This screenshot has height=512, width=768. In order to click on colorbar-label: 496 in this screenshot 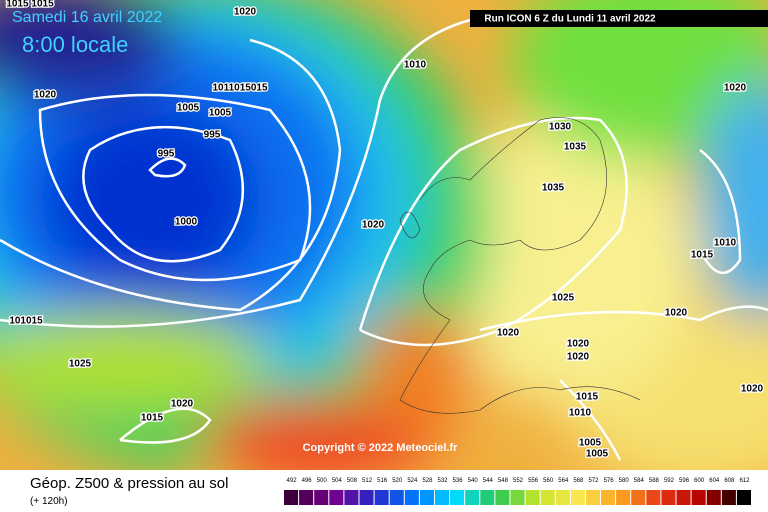, I will do `click(307, 481)`.